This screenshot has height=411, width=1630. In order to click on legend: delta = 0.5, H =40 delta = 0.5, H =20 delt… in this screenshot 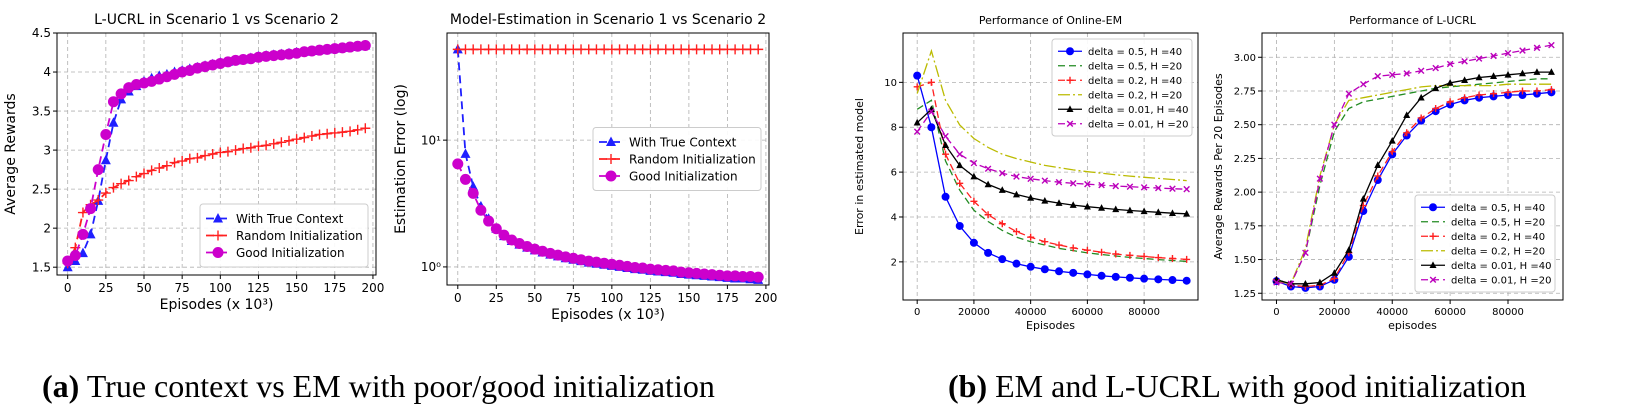, I will do `click(1485, 243)`.